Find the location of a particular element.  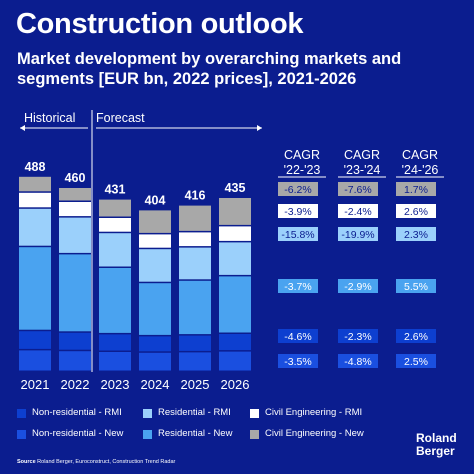

brand-logo-text: Roland Berger is located at coordinates (436, 444).